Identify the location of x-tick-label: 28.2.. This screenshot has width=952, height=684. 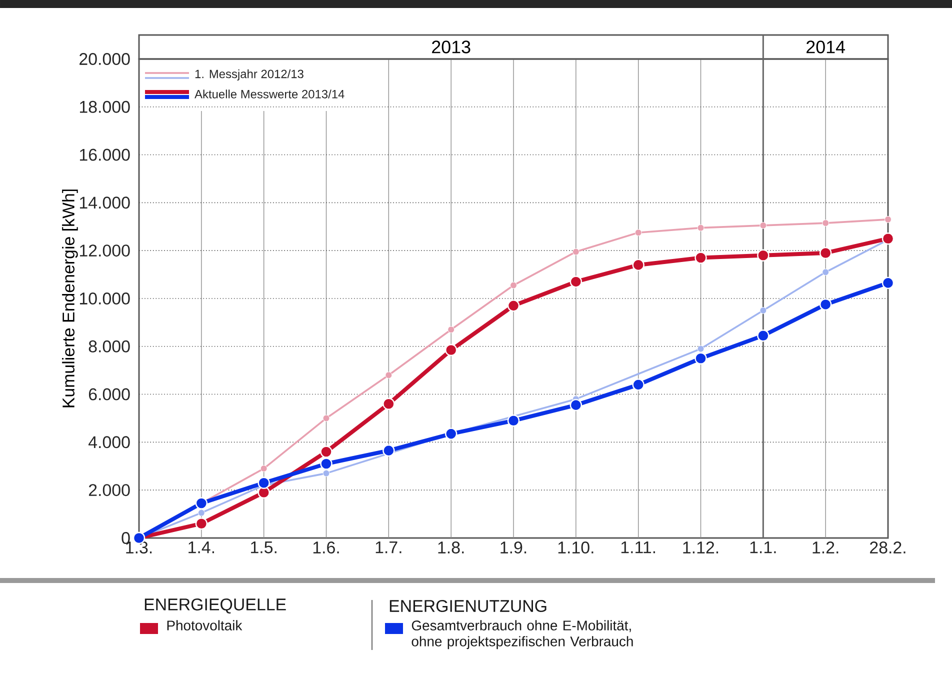
(888, 548).